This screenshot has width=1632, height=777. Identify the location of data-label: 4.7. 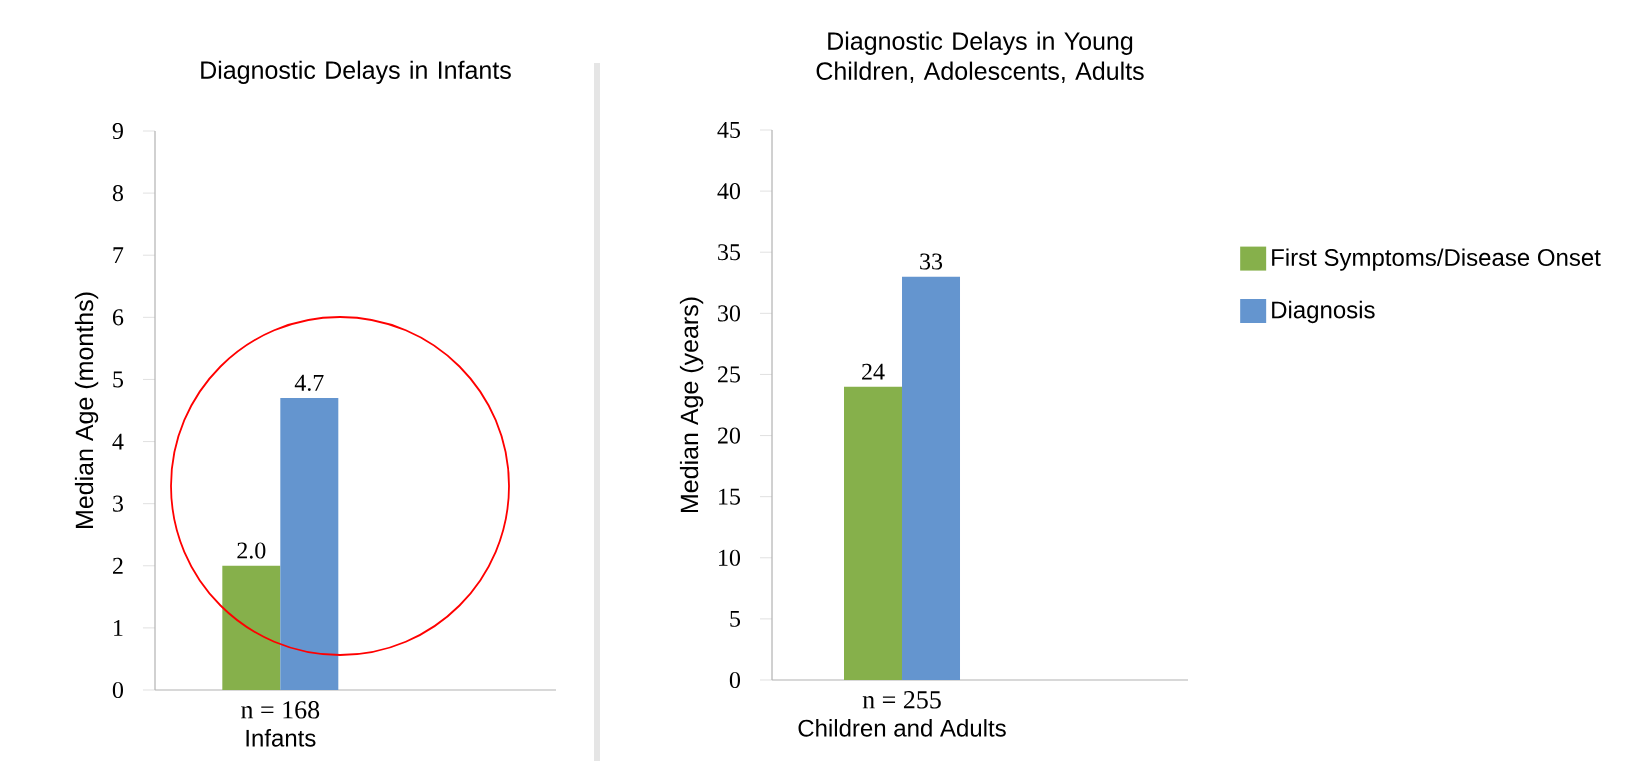
(309, 383).